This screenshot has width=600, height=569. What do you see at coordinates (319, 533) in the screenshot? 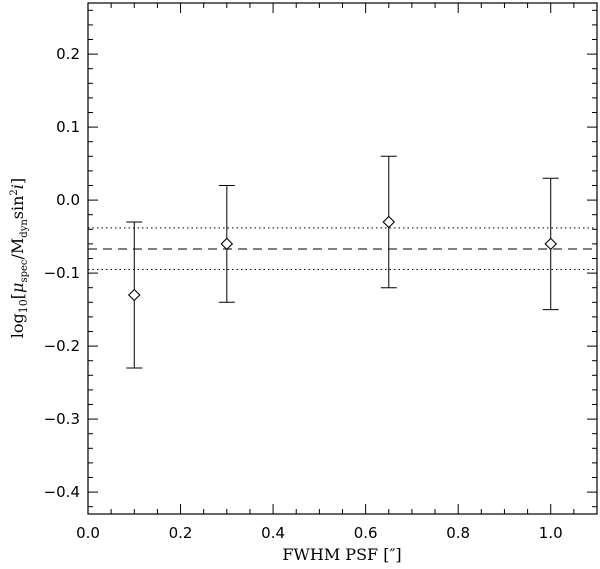
I see `x-tick-labels: 0.0 0.2 0.4 0.6 0.8 1.0` at bounding box center [319, 533].